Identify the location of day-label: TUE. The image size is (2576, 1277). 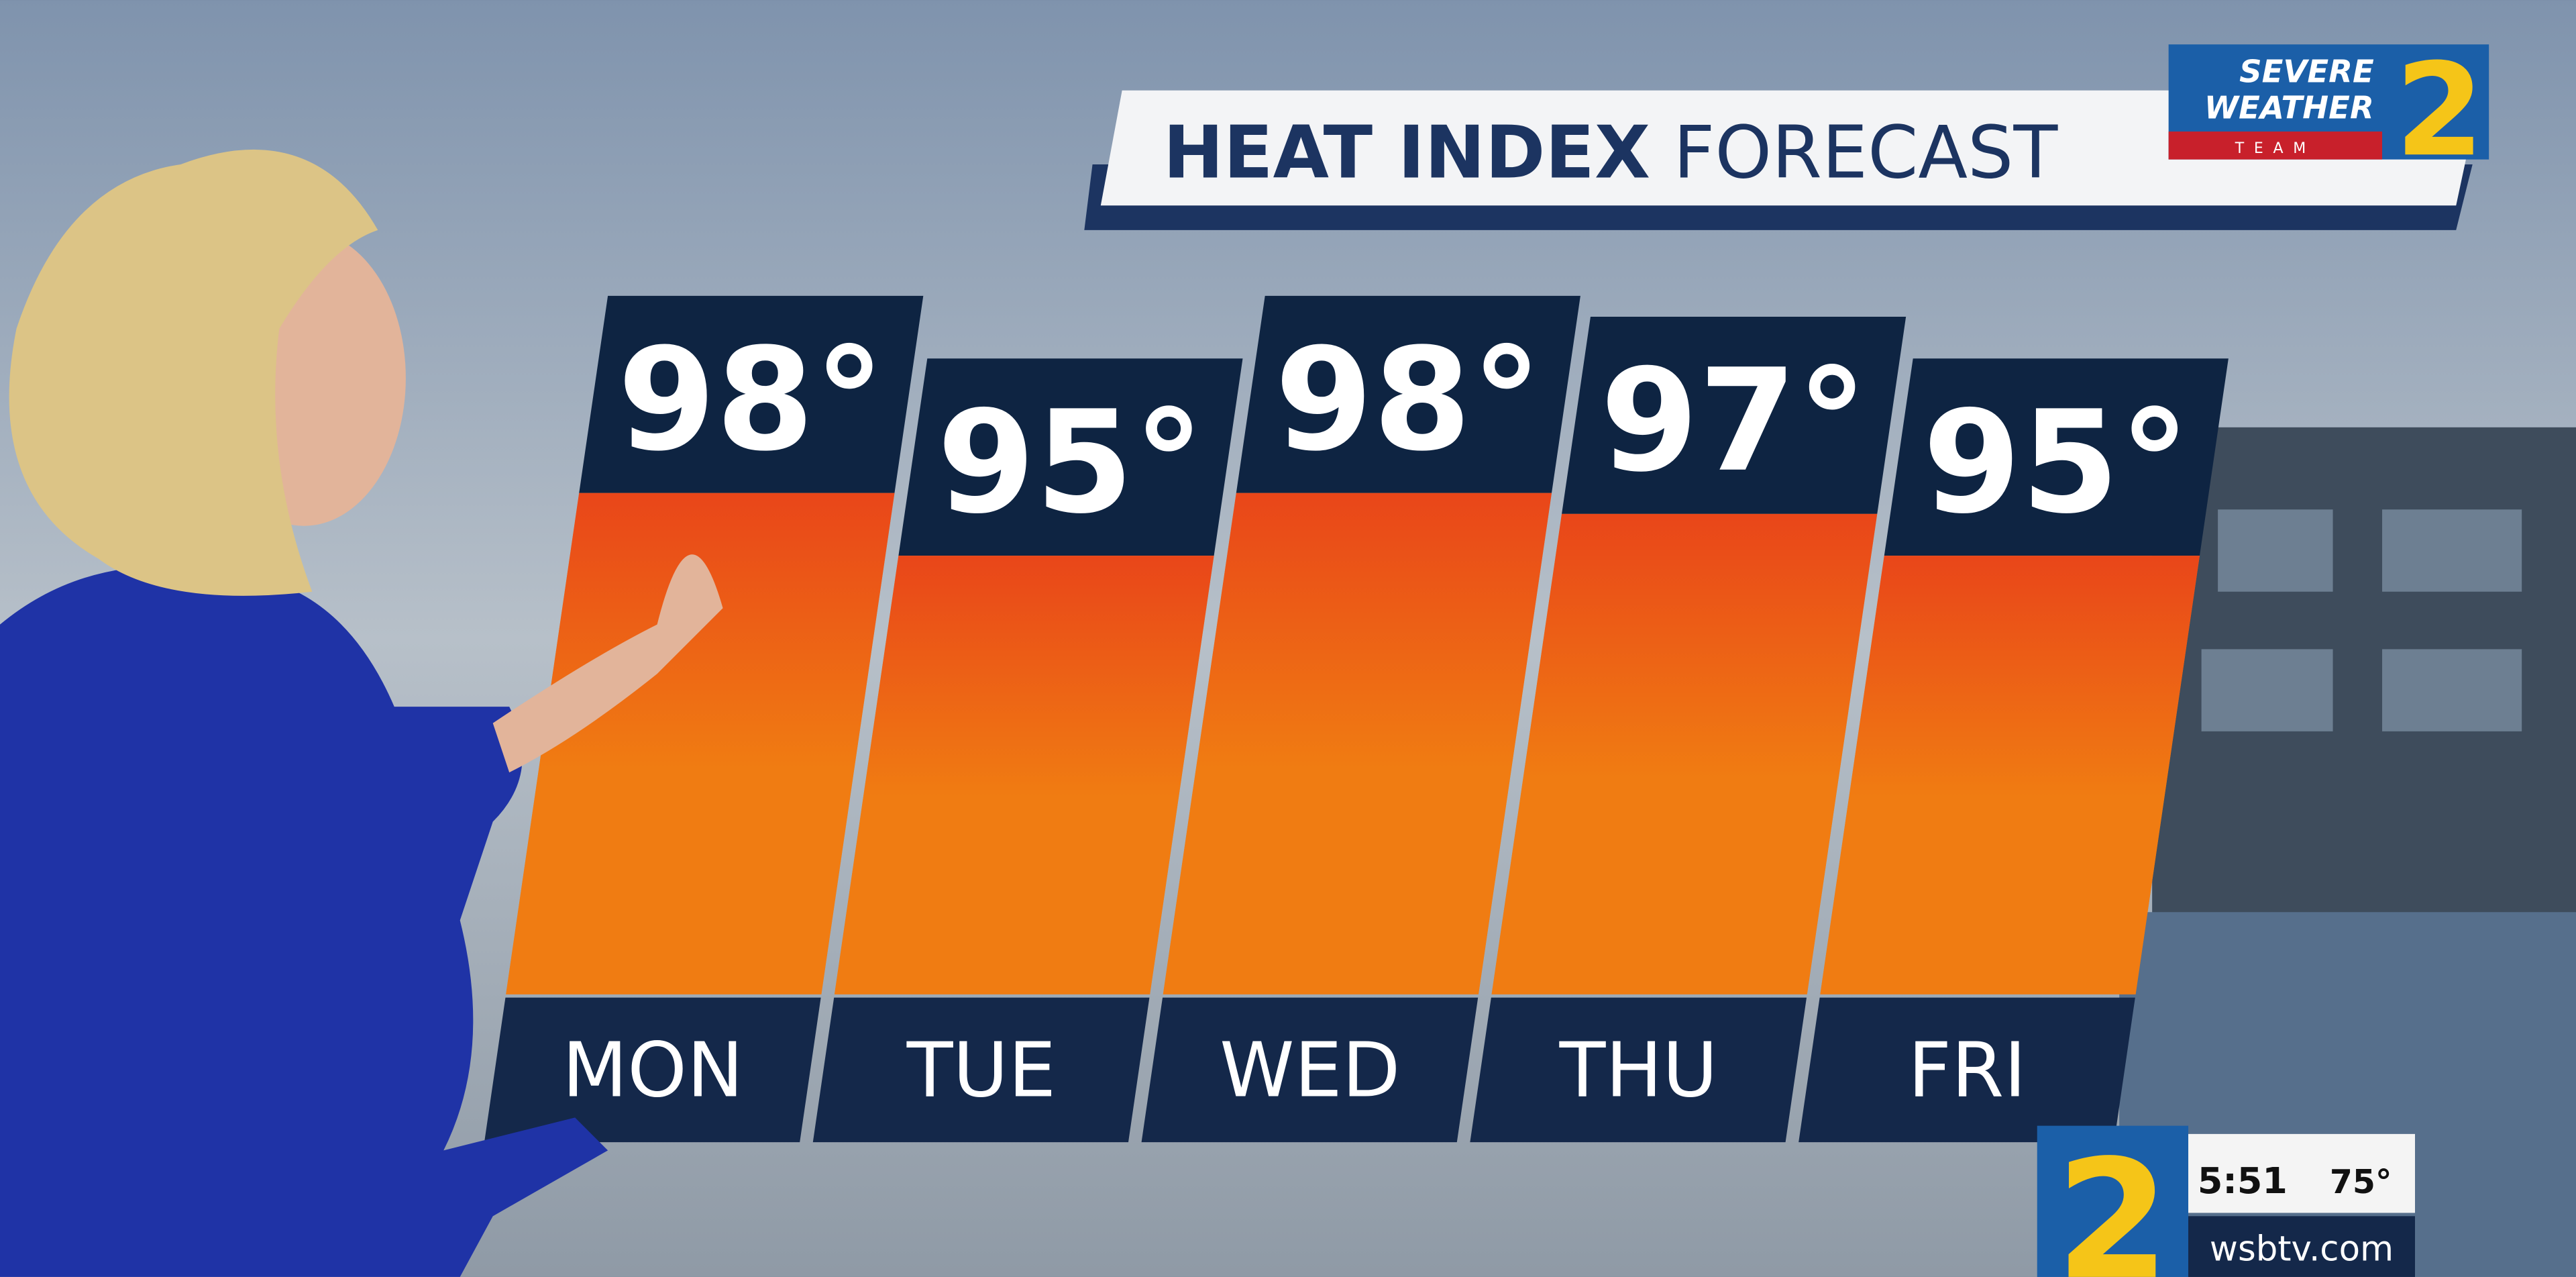
(981, 1070).